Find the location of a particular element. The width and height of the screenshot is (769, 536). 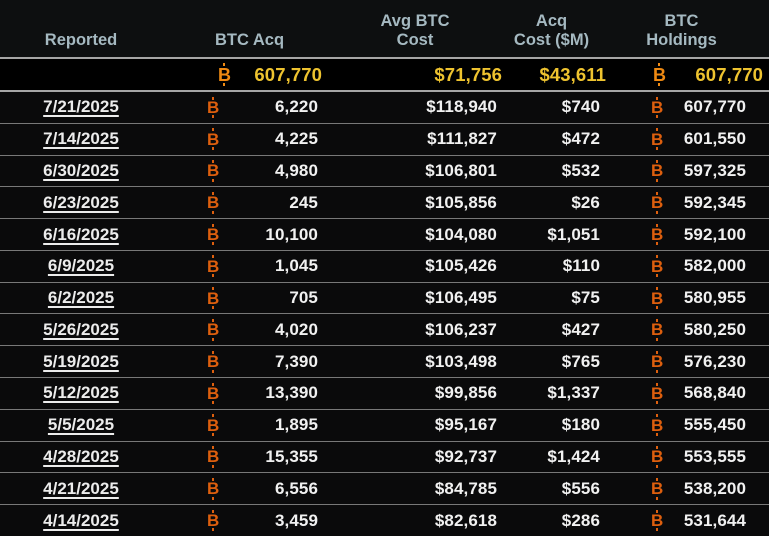

report-date-link: 4/21/2025 is located at coordinates (81, 488).